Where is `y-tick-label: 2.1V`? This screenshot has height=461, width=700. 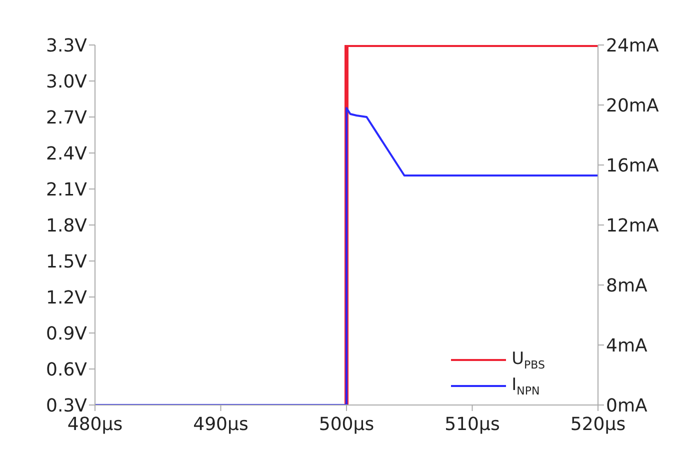 y-tick-label: 2.1V is located at coordinates (67, 189).